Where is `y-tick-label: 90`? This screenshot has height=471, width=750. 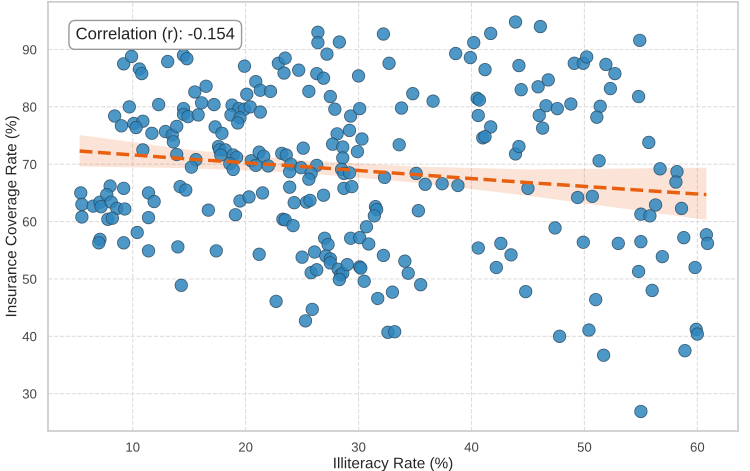
y-tick-label: 90 is located at coordinates (29, 49).